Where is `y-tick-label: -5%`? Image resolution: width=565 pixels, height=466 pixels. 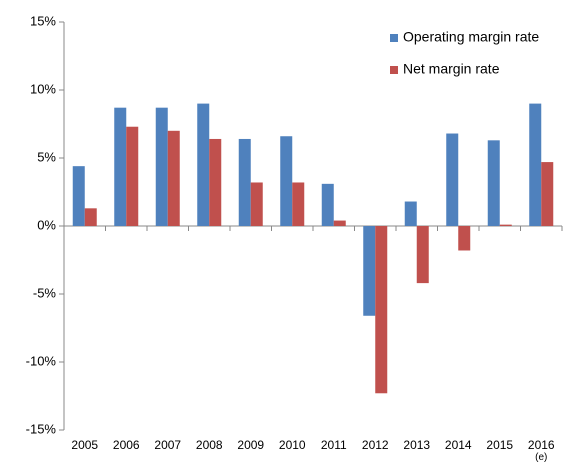
y-tick-label: -5% is located at coordinates (45, 292).